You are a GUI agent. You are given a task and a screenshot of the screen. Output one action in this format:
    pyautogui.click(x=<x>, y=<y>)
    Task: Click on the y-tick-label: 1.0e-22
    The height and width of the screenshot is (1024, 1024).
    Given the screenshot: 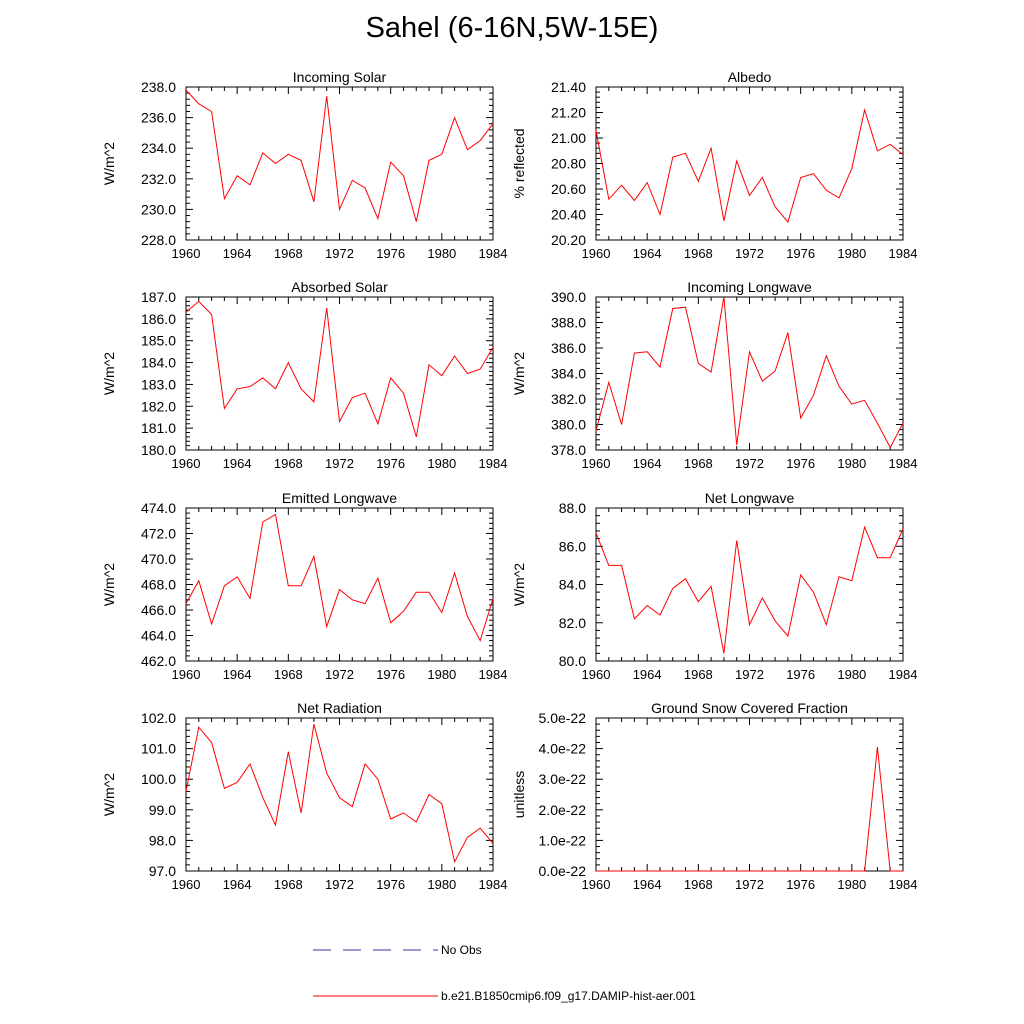 What is the action you would take?
    pyautogui.click(x=563, y=840)
    